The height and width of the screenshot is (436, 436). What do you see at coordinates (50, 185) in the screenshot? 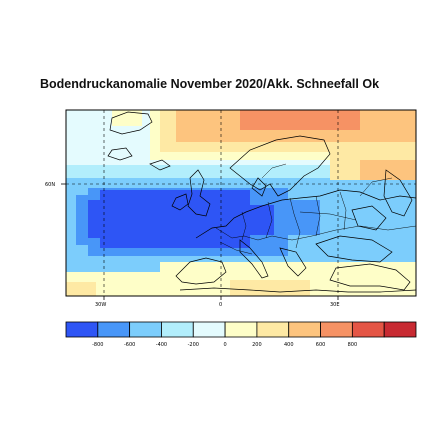
I see `lat-label-60n: 60N` at bounding box center [50, 185].